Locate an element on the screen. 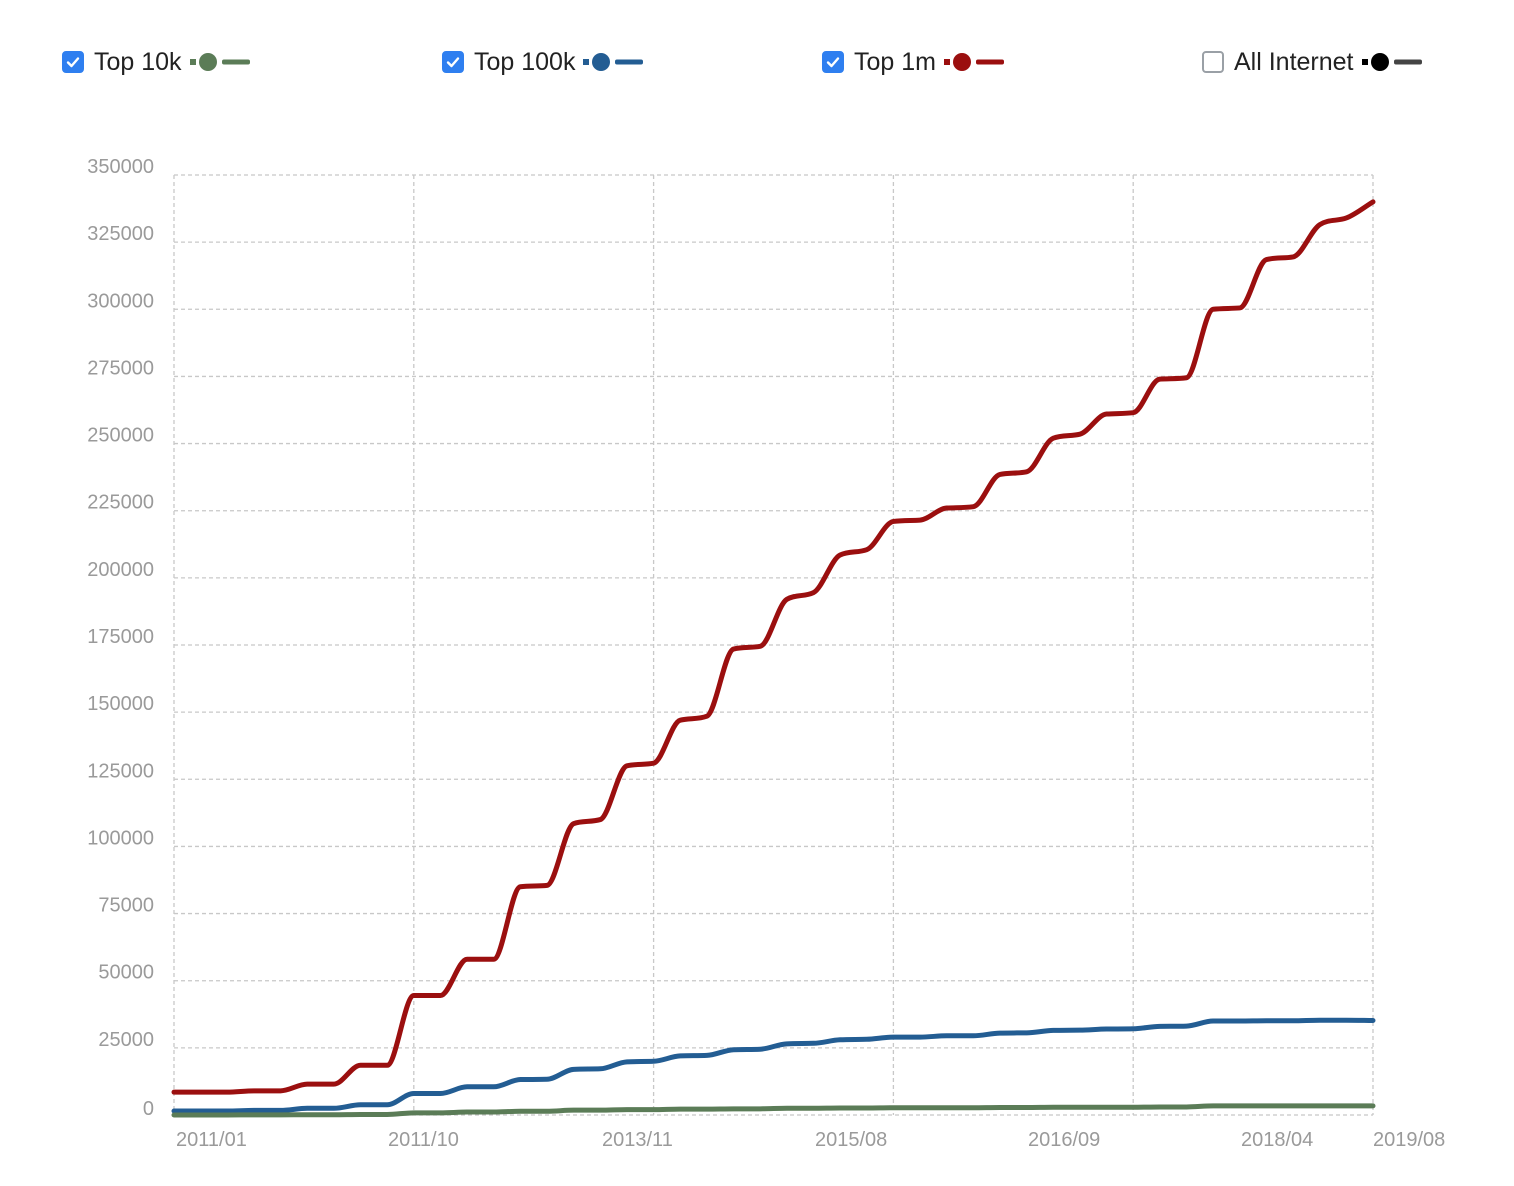 The image size is (1514, 1186). legend-item-top-1m: Top 1m is located at coordinates (914, 62).